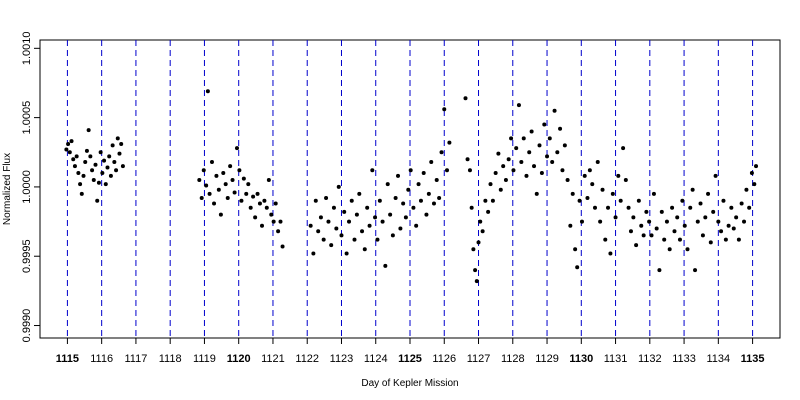 The width and height of the screenshot is (800, 400). Describe the element at coordinates (410, 359) in the screenshot. I see `x-tick-label: 1125` at that location.